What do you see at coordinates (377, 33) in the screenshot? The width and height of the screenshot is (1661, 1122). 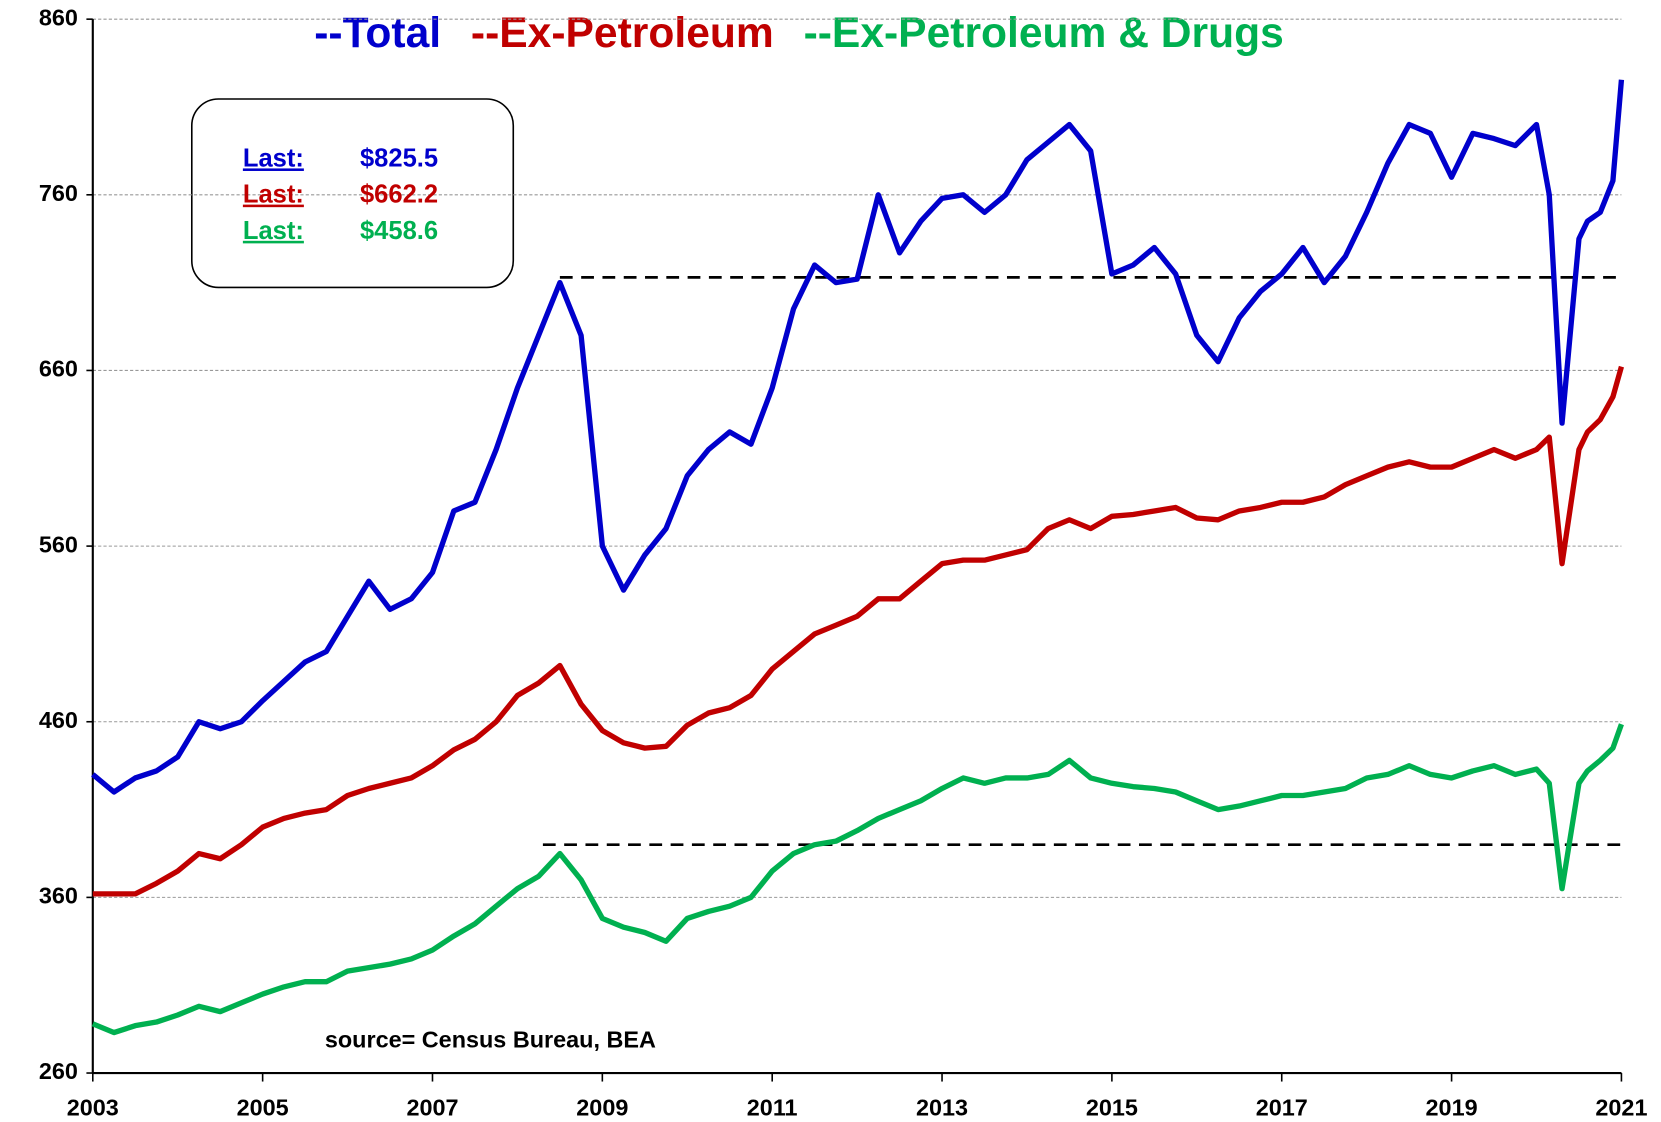 I see `legend-entry: --Total` at bounding box center [377, 33].